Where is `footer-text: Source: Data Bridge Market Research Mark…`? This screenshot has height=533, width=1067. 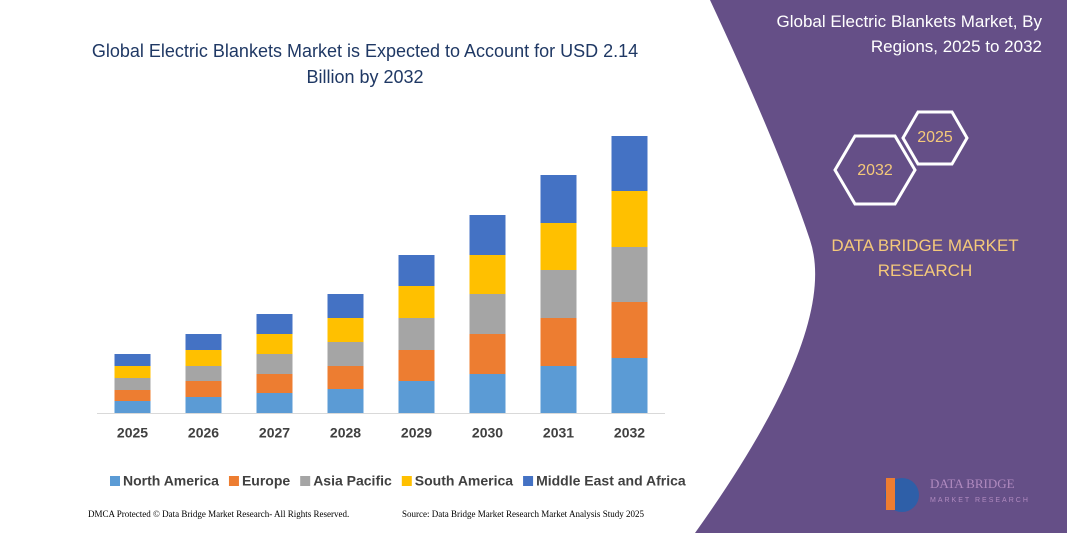
footer-text: Source: Data Bridge Market Research Mark… is located at coordinates (523, 514).